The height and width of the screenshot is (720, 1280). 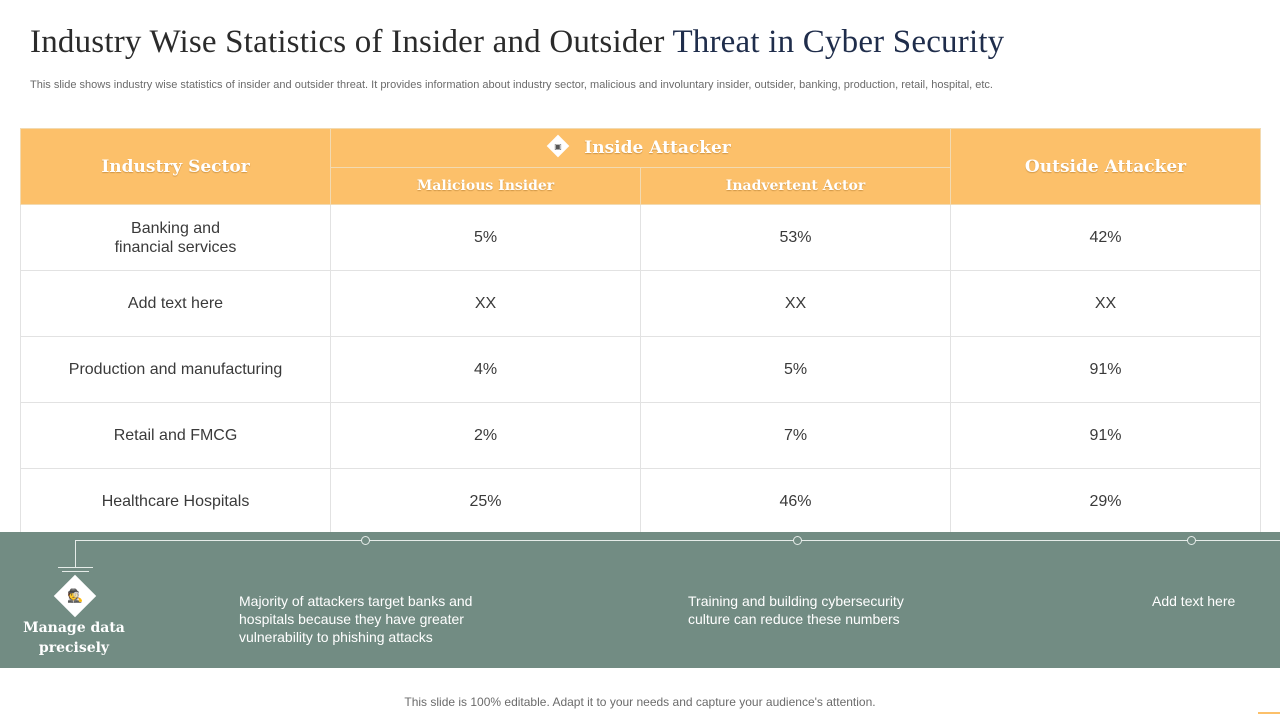 I want to click on table-row: Retail and FMCG 2% 7% 91%, so click(x=641, y=435).